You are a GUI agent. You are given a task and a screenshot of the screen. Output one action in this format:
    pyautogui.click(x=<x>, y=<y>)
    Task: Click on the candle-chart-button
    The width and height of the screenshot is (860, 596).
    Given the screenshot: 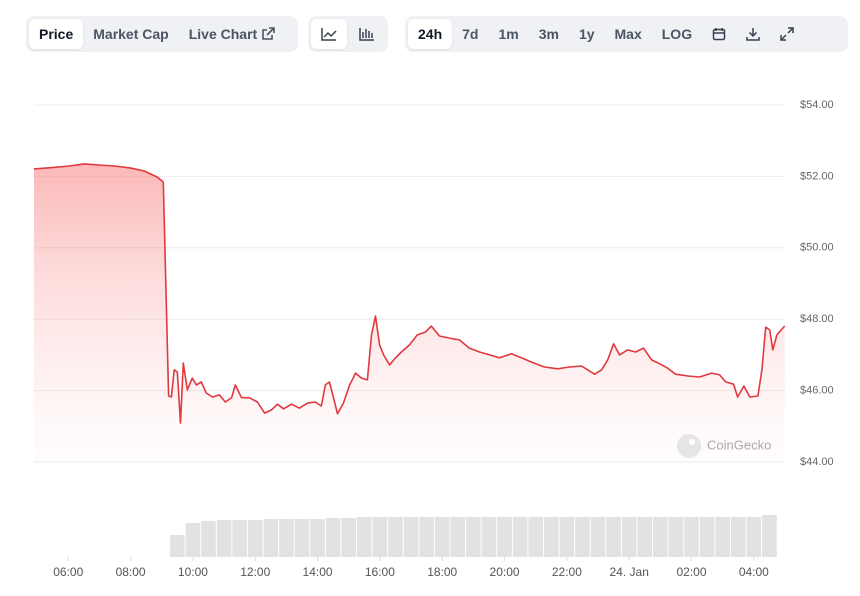 What is the action you would take?
    pyautogui.click(x=367, y=34)
    